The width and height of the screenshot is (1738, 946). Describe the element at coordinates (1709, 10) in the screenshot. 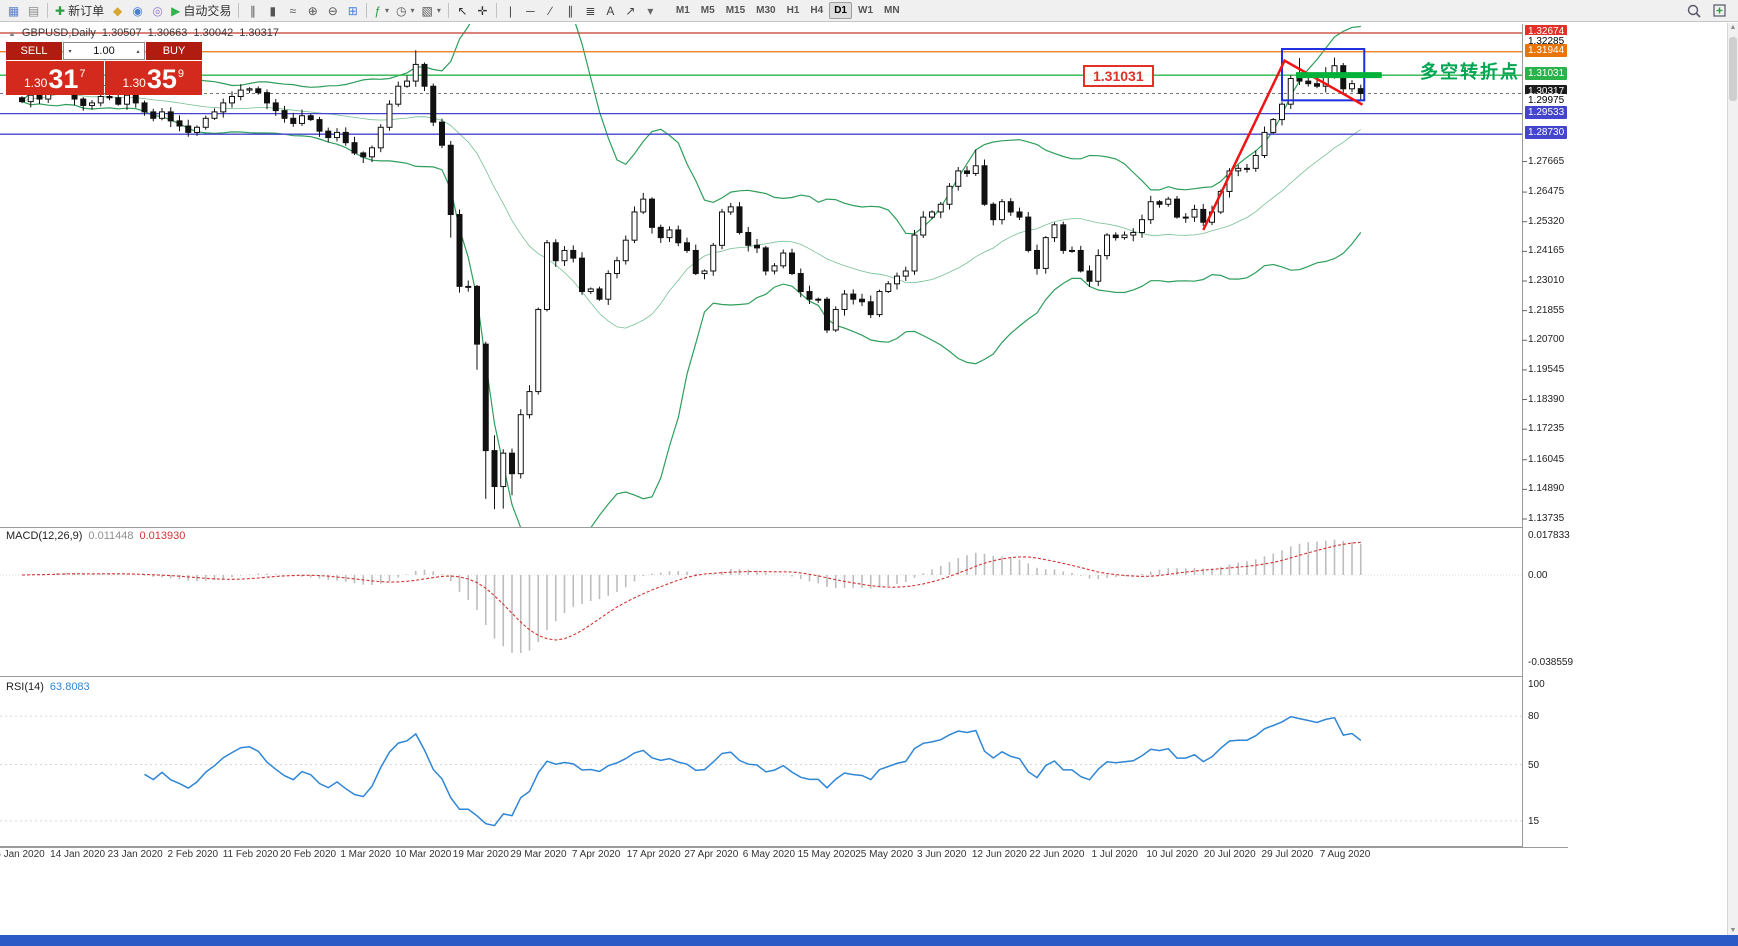

I see `toolbar-right` at that location.